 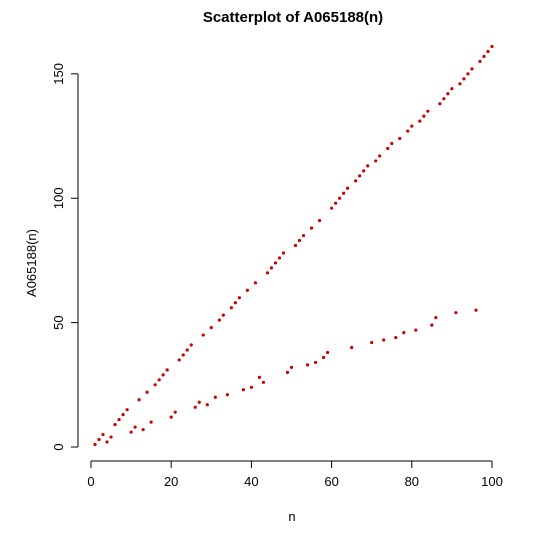 I want to click on y-tick-label: 50, so click(x=58, y=322).